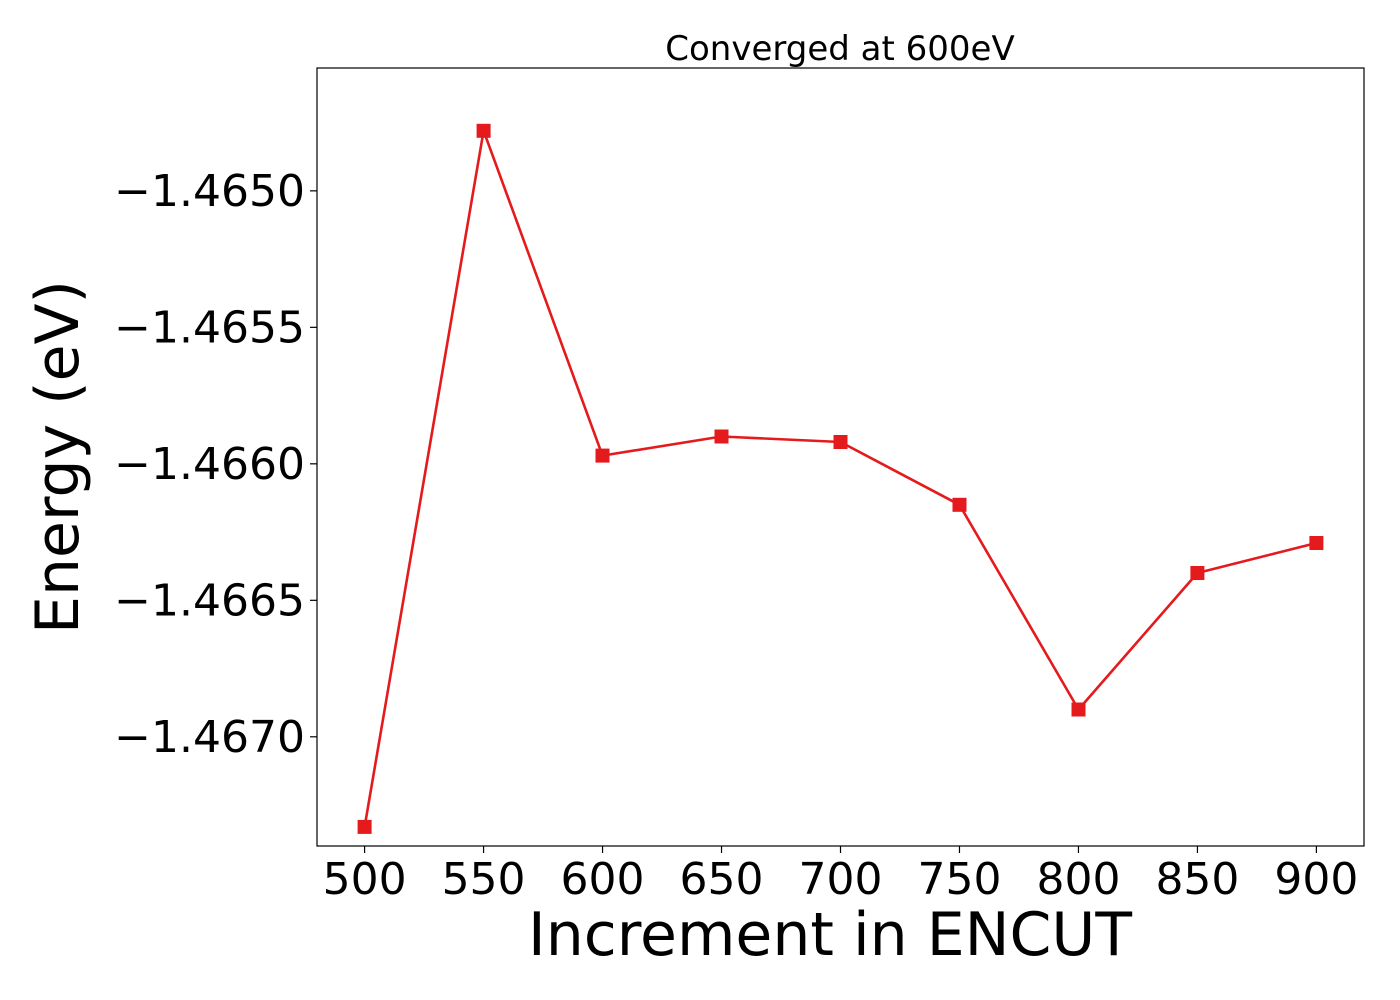 This screenshot has height=1000, width=1400. Describe the element at coordinates (484, 879) in the screenshot. I see `x-tick-label: 550` at that location.